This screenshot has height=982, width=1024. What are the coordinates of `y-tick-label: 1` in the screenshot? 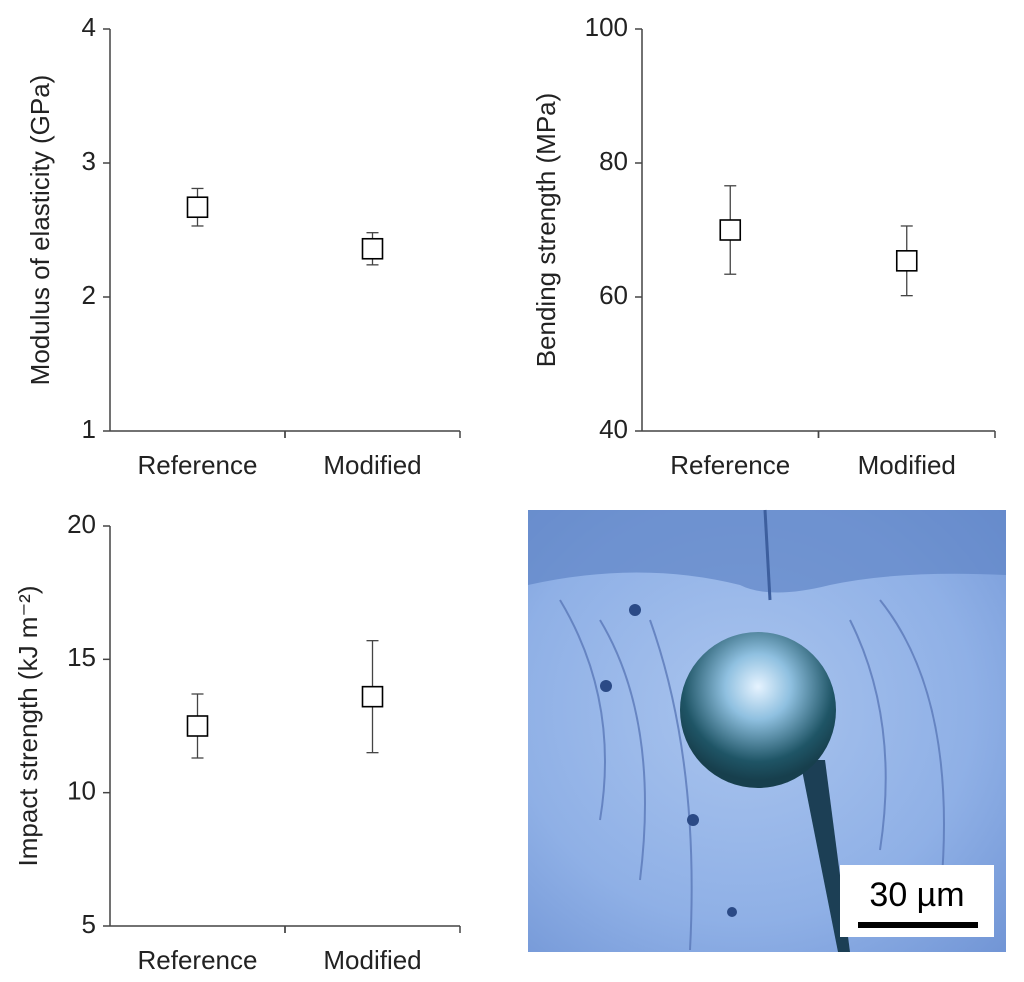 It's located at (89, 429).